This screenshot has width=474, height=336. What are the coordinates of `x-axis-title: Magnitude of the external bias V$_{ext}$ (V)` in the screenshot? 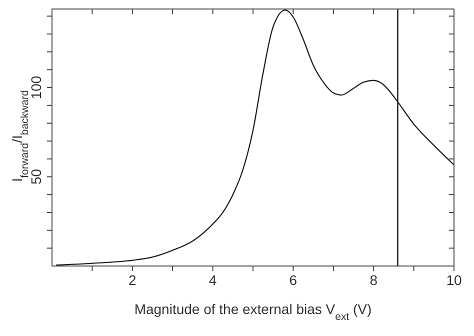 It's located at (253, 312).